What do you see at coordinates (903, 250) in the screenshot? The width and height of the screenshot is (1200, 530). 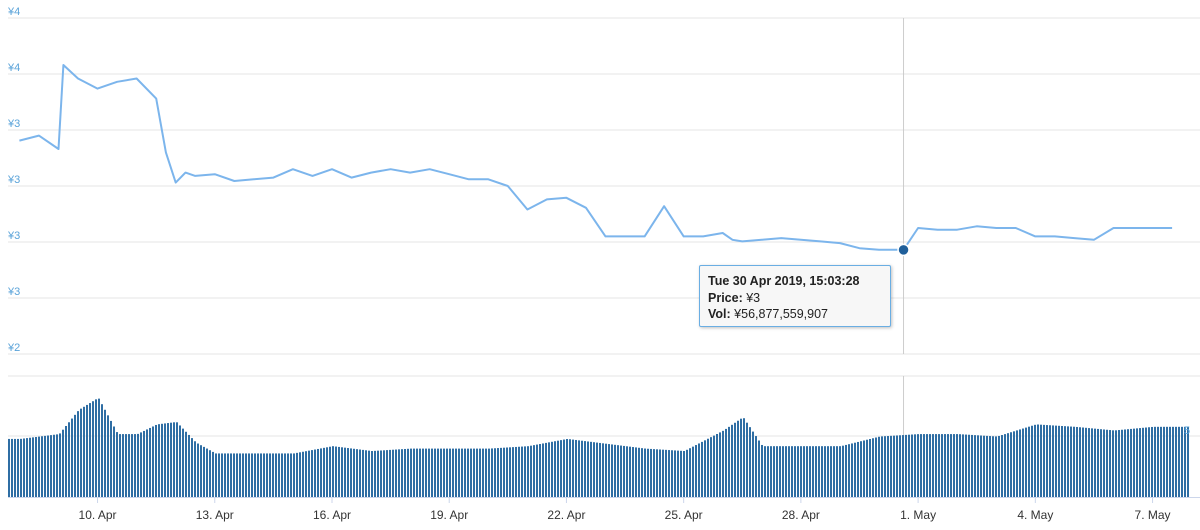 I see `hover-point-marker` at bounding box center [903, 250].